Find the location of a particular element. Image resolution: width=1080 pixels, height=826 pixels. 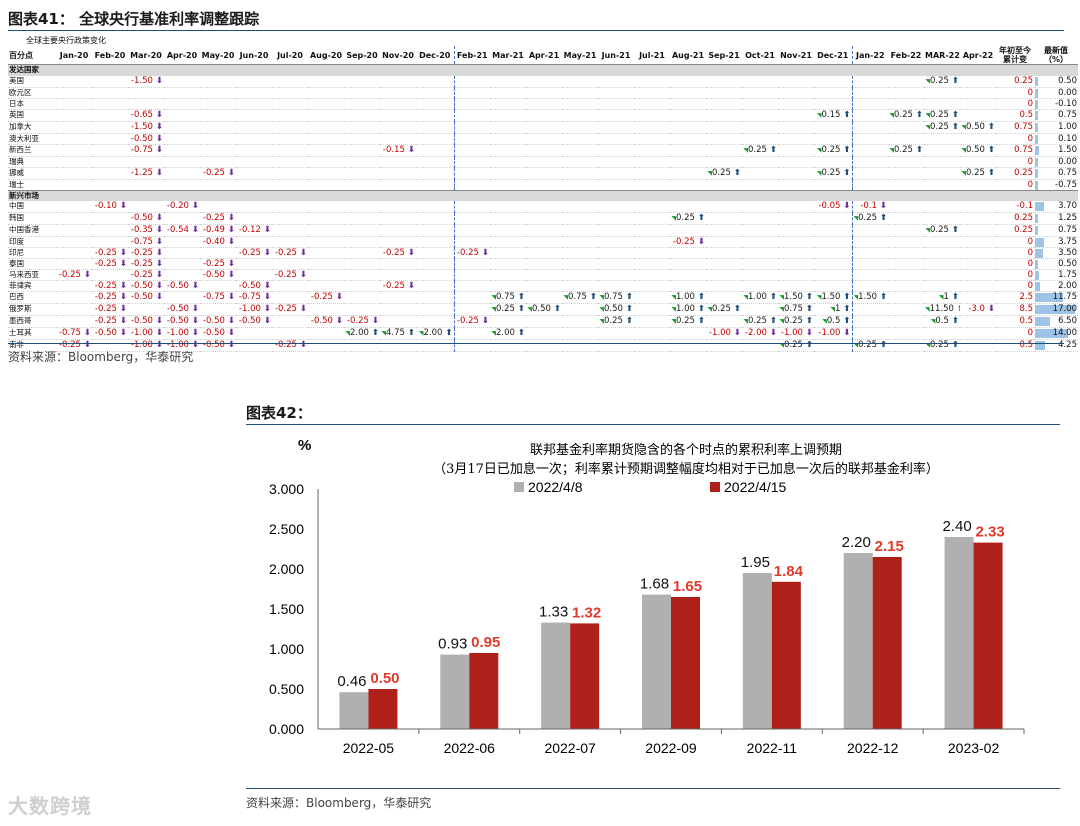

country-name: 南非 is located at coordinates (32, 345).